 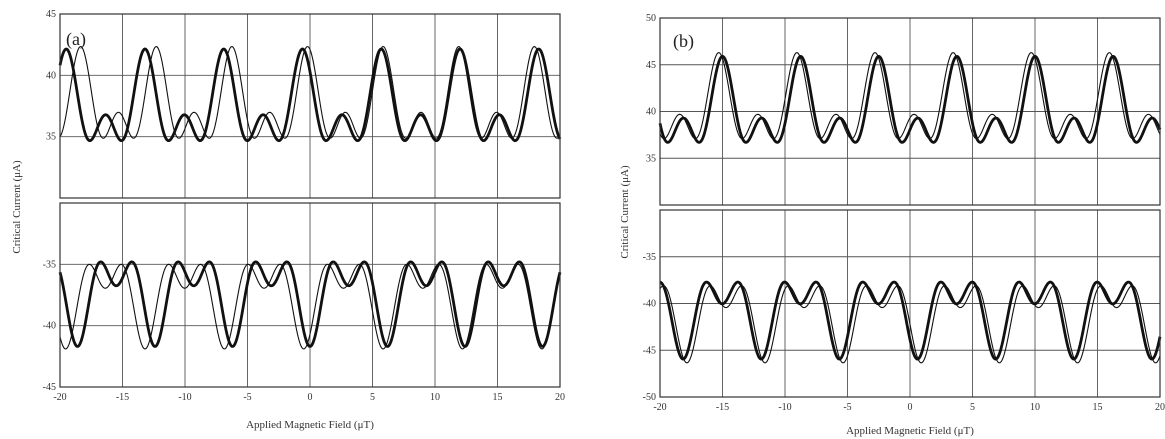 What do you see at coordinates (649, 397) in the screenshot?
I see `y-tick-label: -50` at bounding box center [649, 397].